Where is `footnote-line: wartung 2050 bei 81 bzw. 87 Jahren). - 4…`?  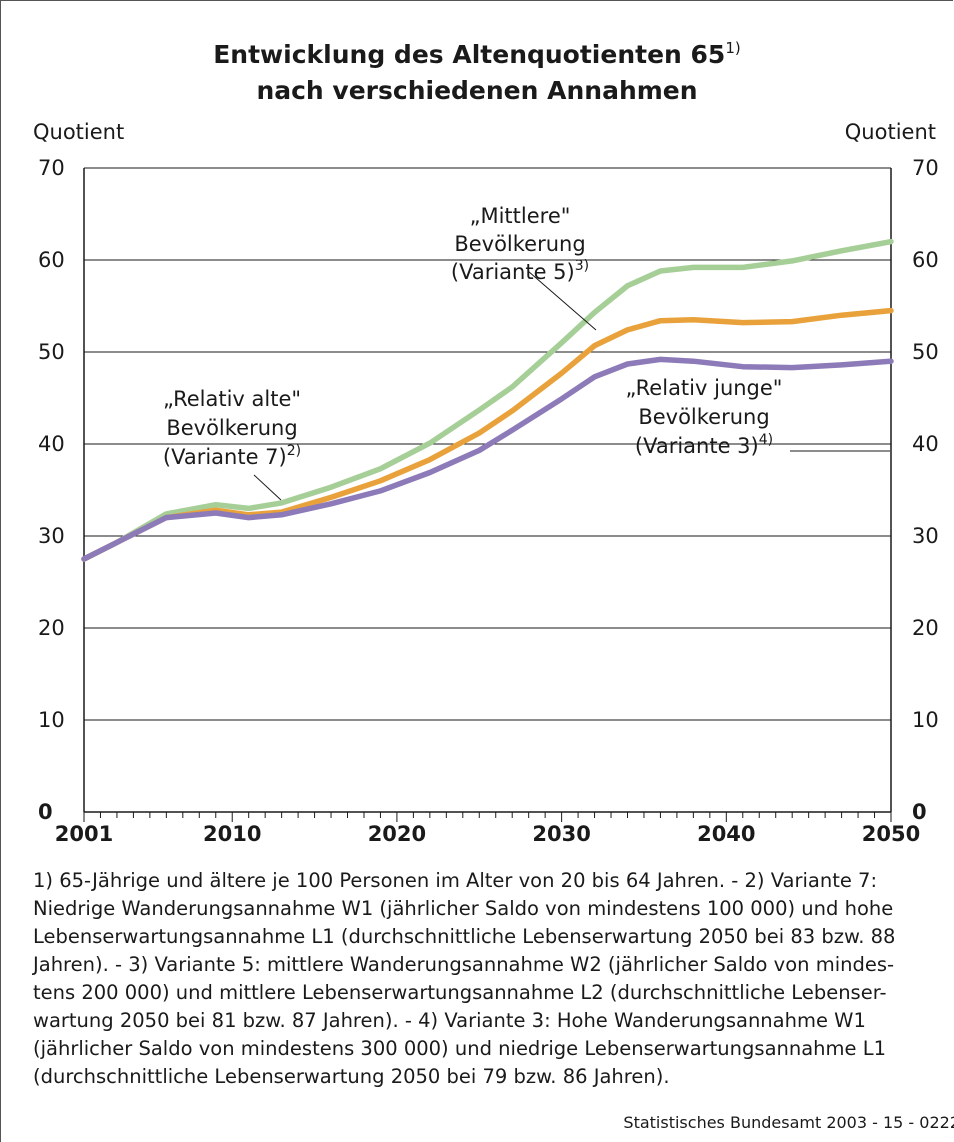 footnote-line: wartung 2050 bei 81 bzw. 87 Jahren). - 4… is located at coordinates (449, 1020).